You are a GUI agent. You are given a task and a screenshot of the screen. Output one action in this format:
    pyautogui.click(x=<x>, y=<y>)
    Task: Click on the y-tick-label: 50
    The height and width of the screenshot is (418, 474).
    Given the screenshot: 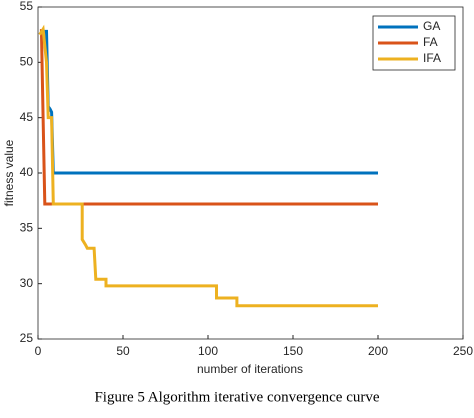 What is the action you would take?
    pyautogui.click(x=27, y=62)
    